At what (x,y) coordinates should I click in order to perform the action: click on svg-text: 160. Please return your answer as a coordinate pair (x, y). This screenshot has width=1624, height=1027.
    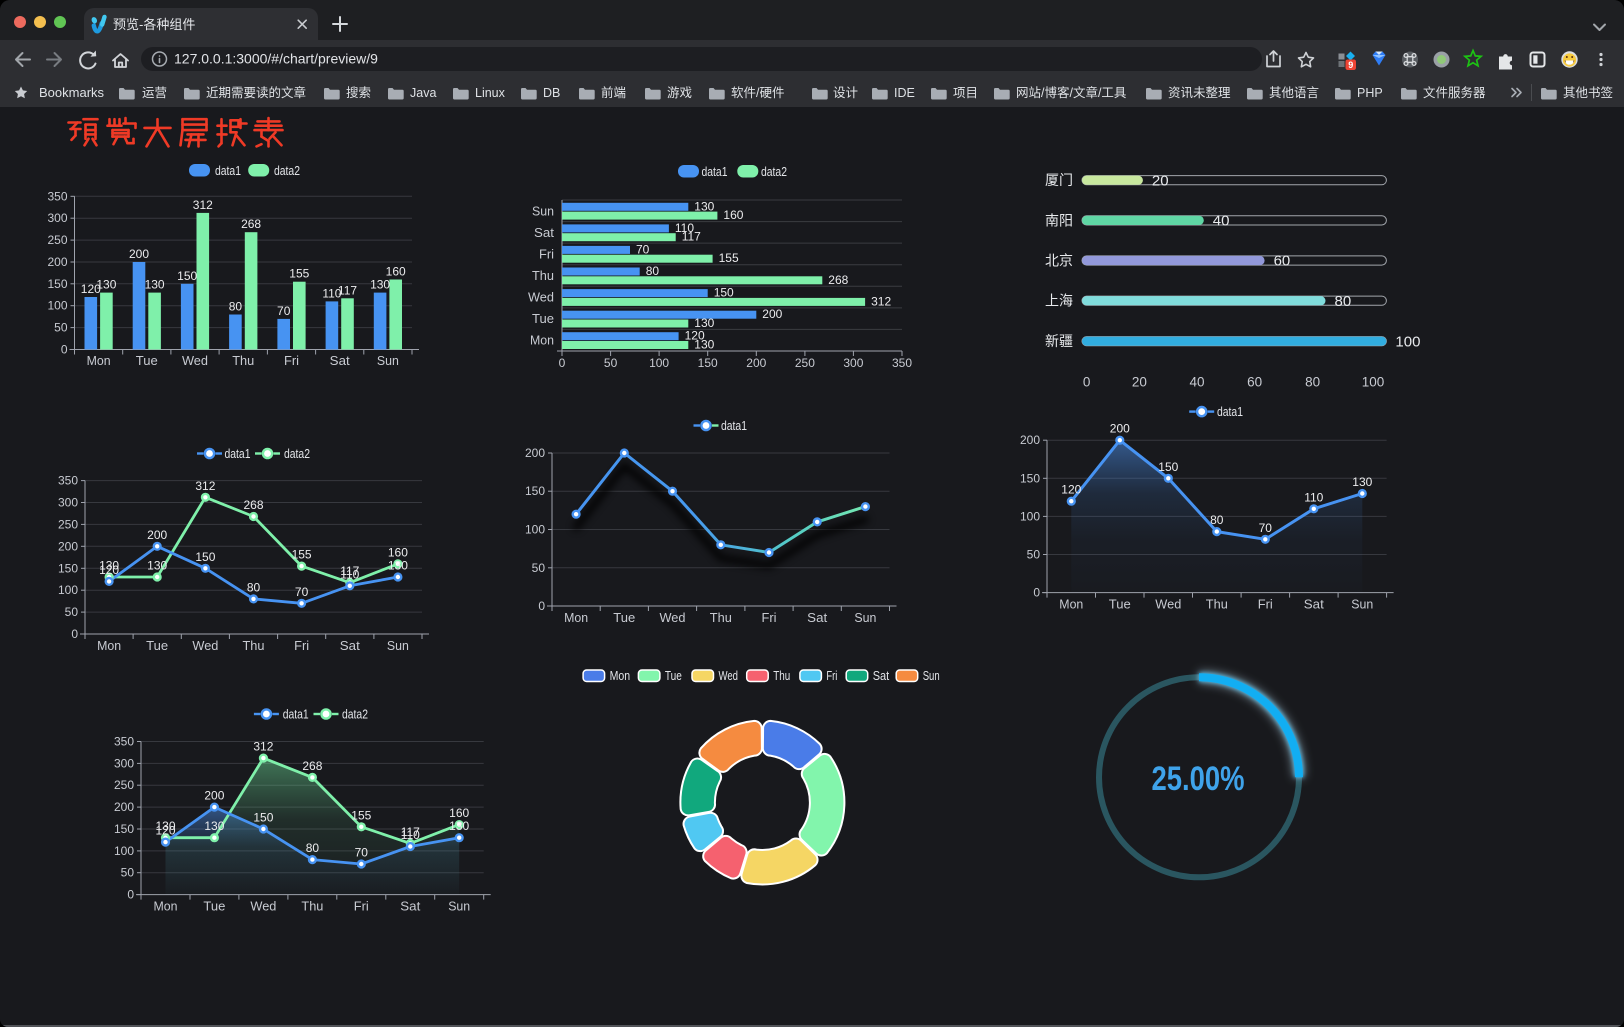
    Looking at the image, I should click on (459, 813).